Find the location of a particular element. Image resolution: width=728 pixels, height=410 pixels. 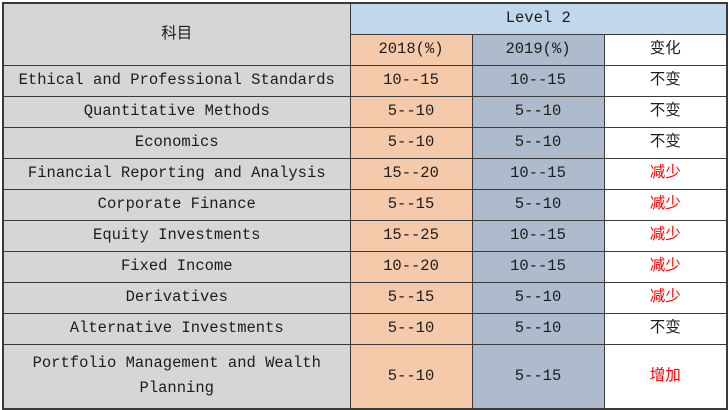

weight-2018-cell: 15--25 is located at coordinates (411, 235).